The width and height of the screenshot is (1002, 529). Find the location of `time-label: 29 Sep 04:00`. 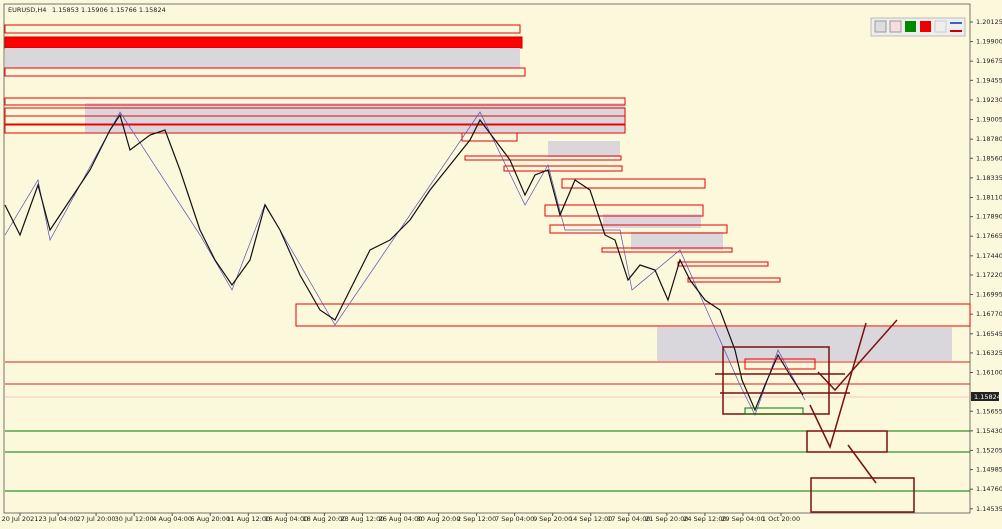

time-label: 29 Sep 04:00 is located at coordinates (742, 519).